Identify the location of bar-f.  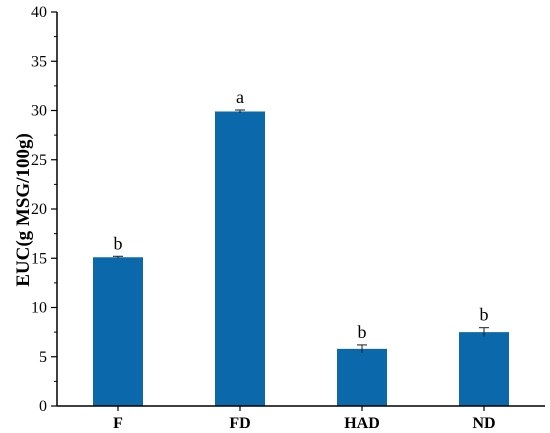
(118, 331).